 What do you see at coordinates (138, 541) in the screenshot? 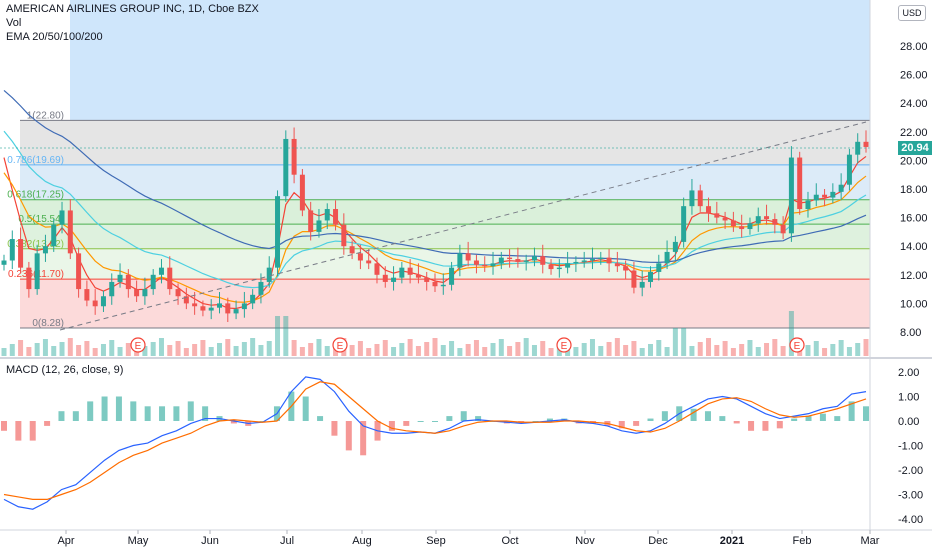
I see `time-tick-label: May` at bounding box center [138, 541].